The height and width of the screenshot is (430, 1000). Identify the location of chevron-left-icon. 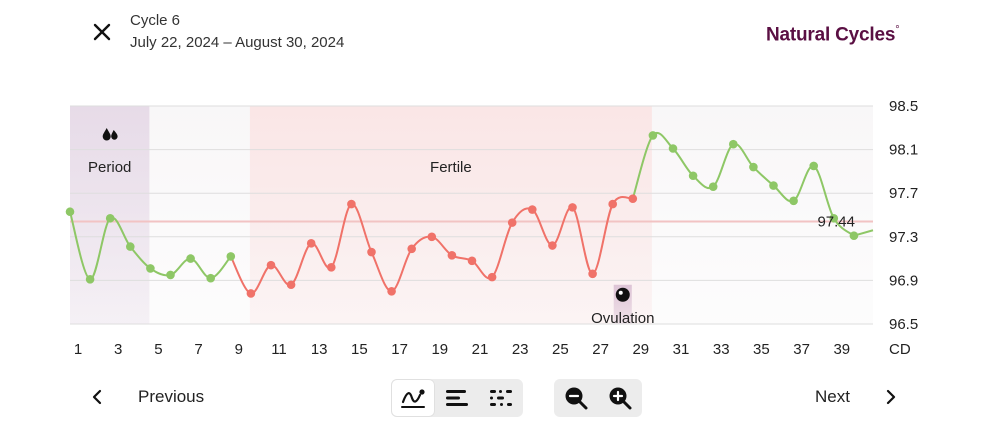
(97, 397).